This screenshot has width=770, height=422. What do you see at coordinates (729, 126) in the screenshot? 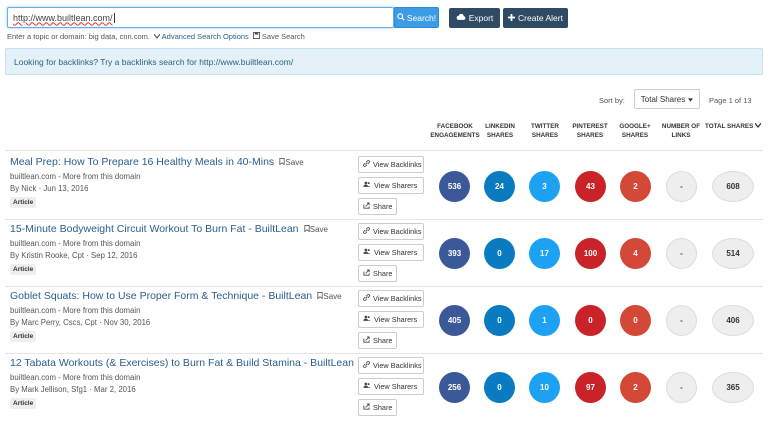
I see `col-header-total-line1: TOTAL SHARES` at bounding box center [729, 126].